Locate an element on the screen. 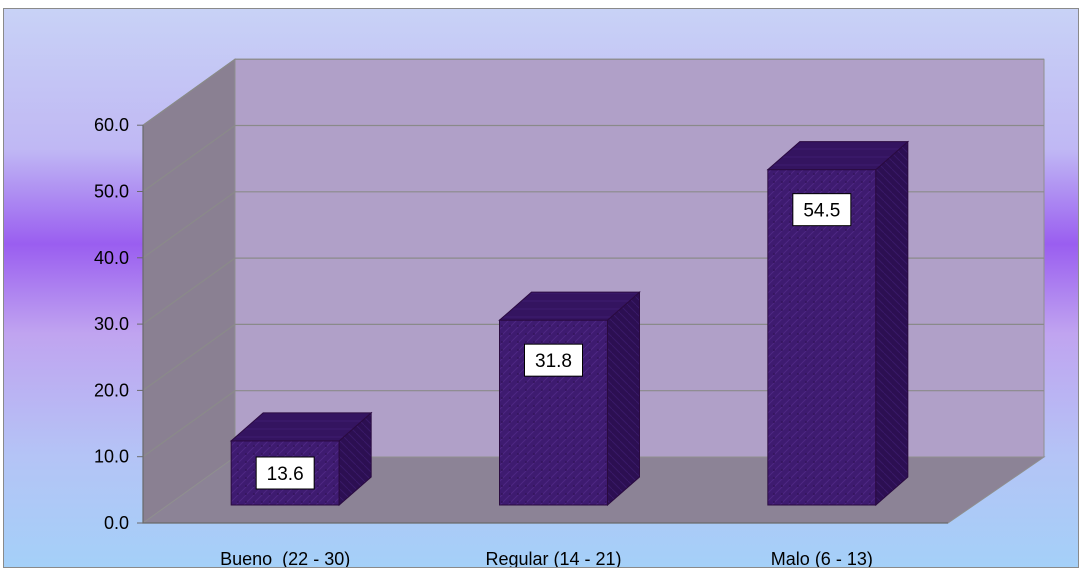  x-category-label: Regular (14 - 21) is located at coordinates (553, 558).